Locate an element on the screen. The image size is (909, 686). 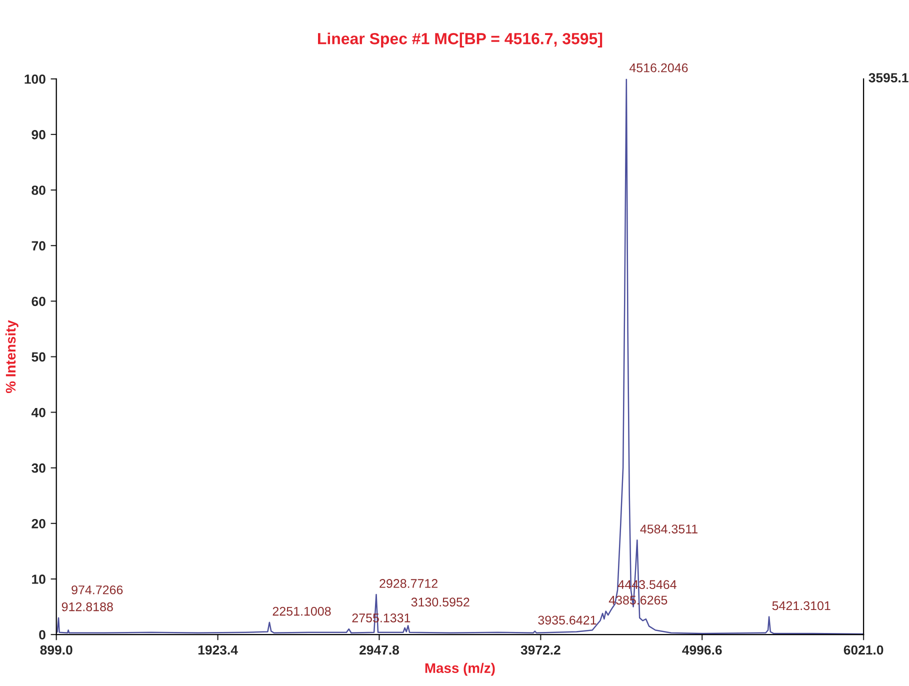
annotation: 912.8188 is located at coordinates (87, 607).